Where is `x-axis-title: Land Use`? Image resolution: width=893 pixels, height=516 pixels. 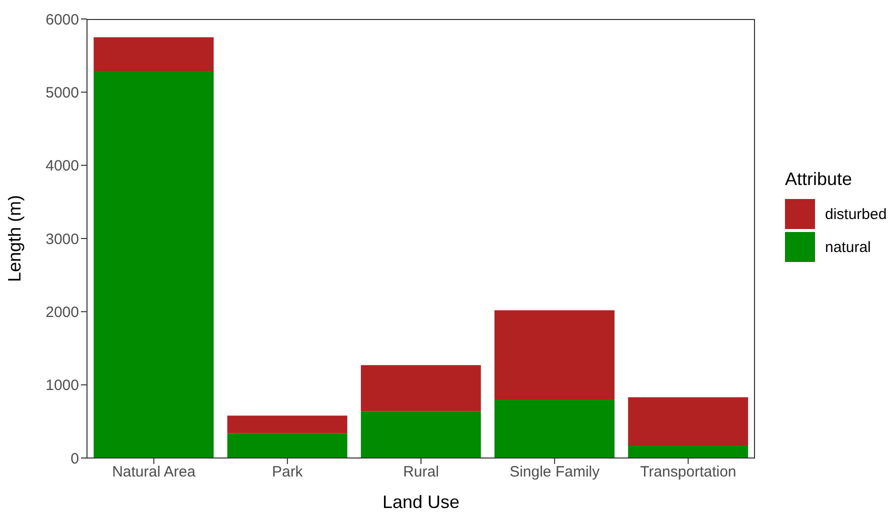
x-axis-title: Land Use is located at coordinates (421, 502).